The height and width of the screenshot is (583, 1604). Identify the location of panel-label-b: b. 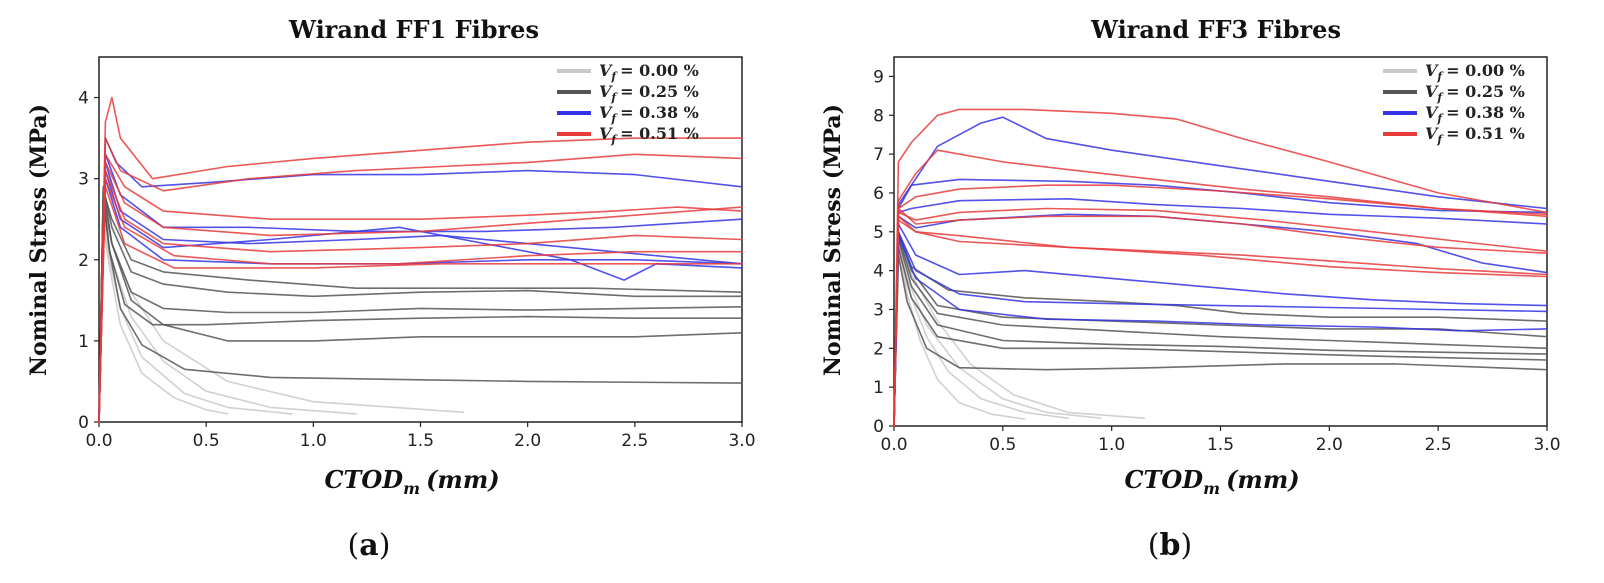
(1170, 545).